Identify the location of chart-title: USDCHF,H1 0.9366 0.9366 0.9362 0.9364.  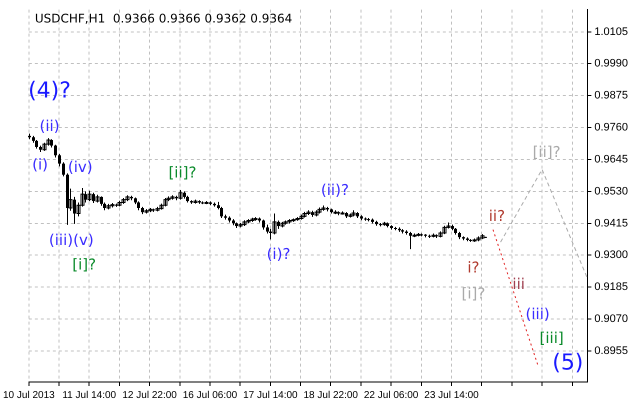
(163, 19).